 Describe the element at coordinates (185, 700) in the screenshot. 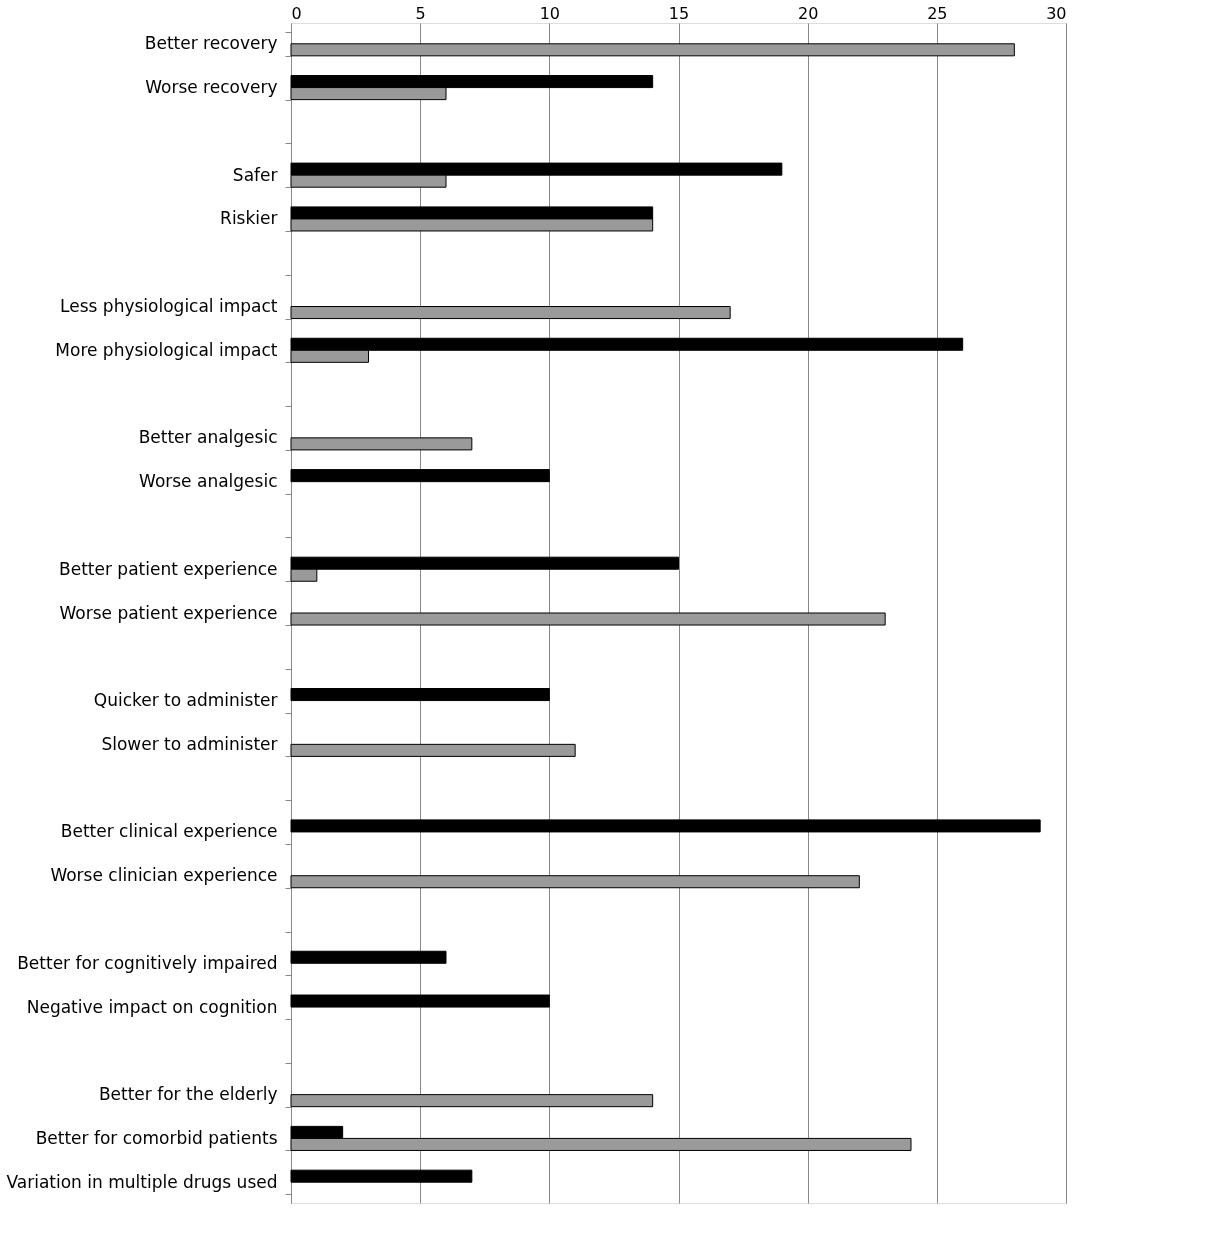

I see `y-tick-label: Quicker to administer` at that location.